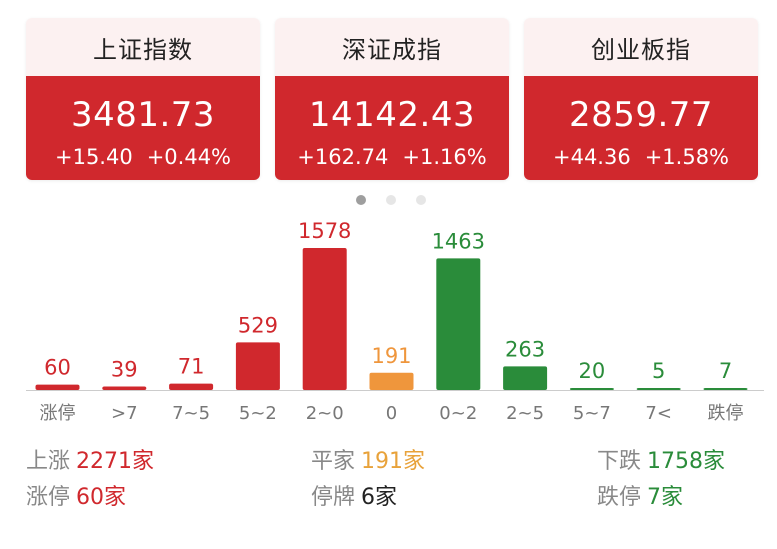 This screenshot has width=777, height=549. Describe the element at coordinates (258, 325) in the screenshot. I see `bar-value-label: 529` at that location.